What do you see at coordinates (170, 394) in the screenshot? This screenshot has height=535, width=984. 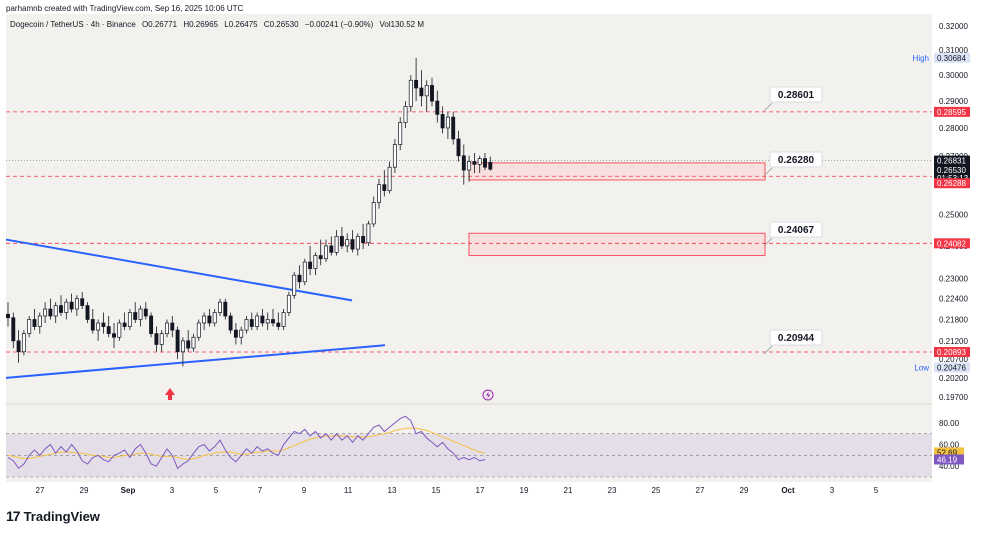 I see `up-arrow-icon` at bounding box center [170, 394].